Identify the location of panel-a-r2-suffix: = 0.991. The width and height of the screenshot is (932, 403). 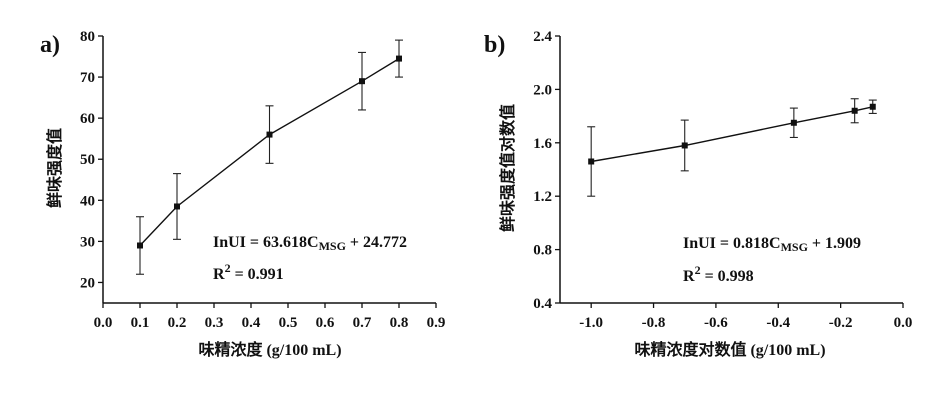
(257, 274).